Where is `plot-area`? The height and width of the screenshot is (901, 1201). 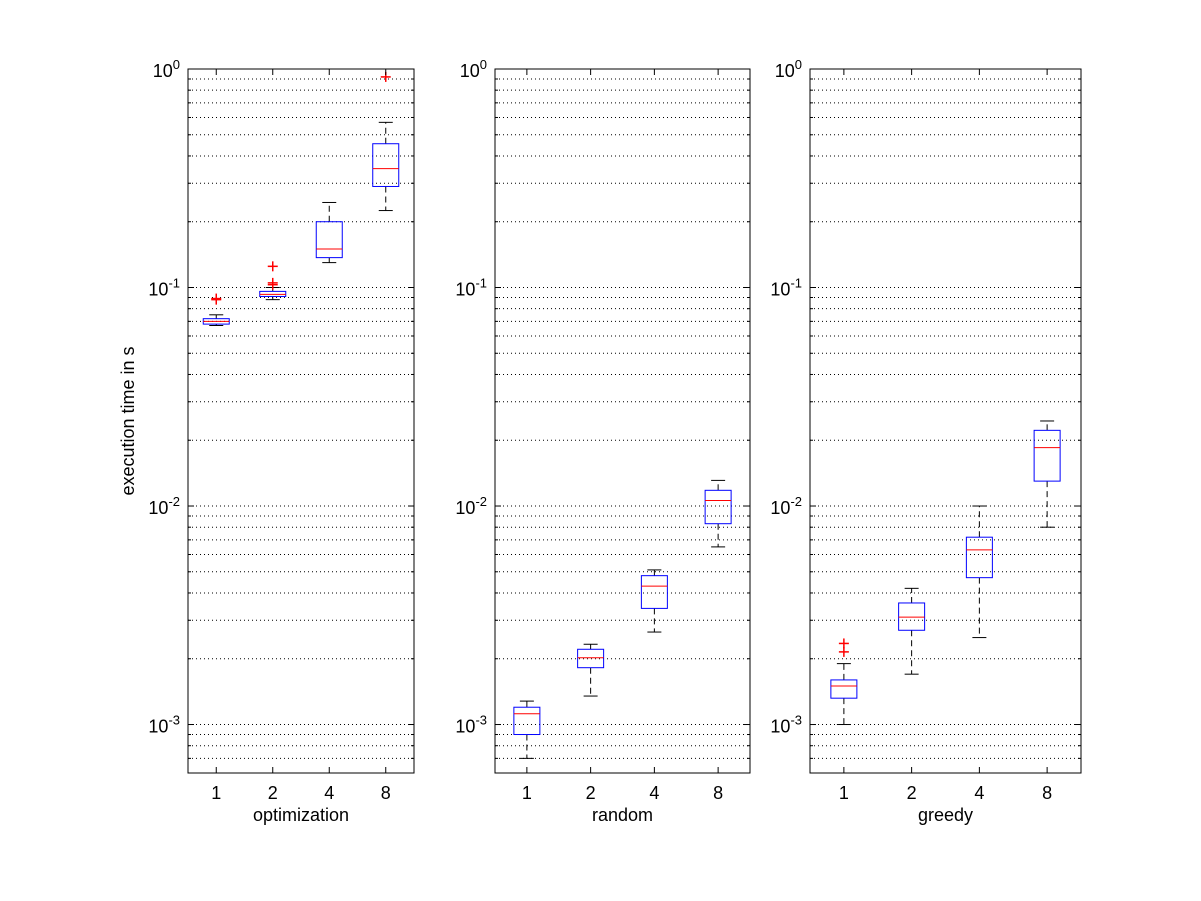
plot-area is located at coordinates (301, 421).